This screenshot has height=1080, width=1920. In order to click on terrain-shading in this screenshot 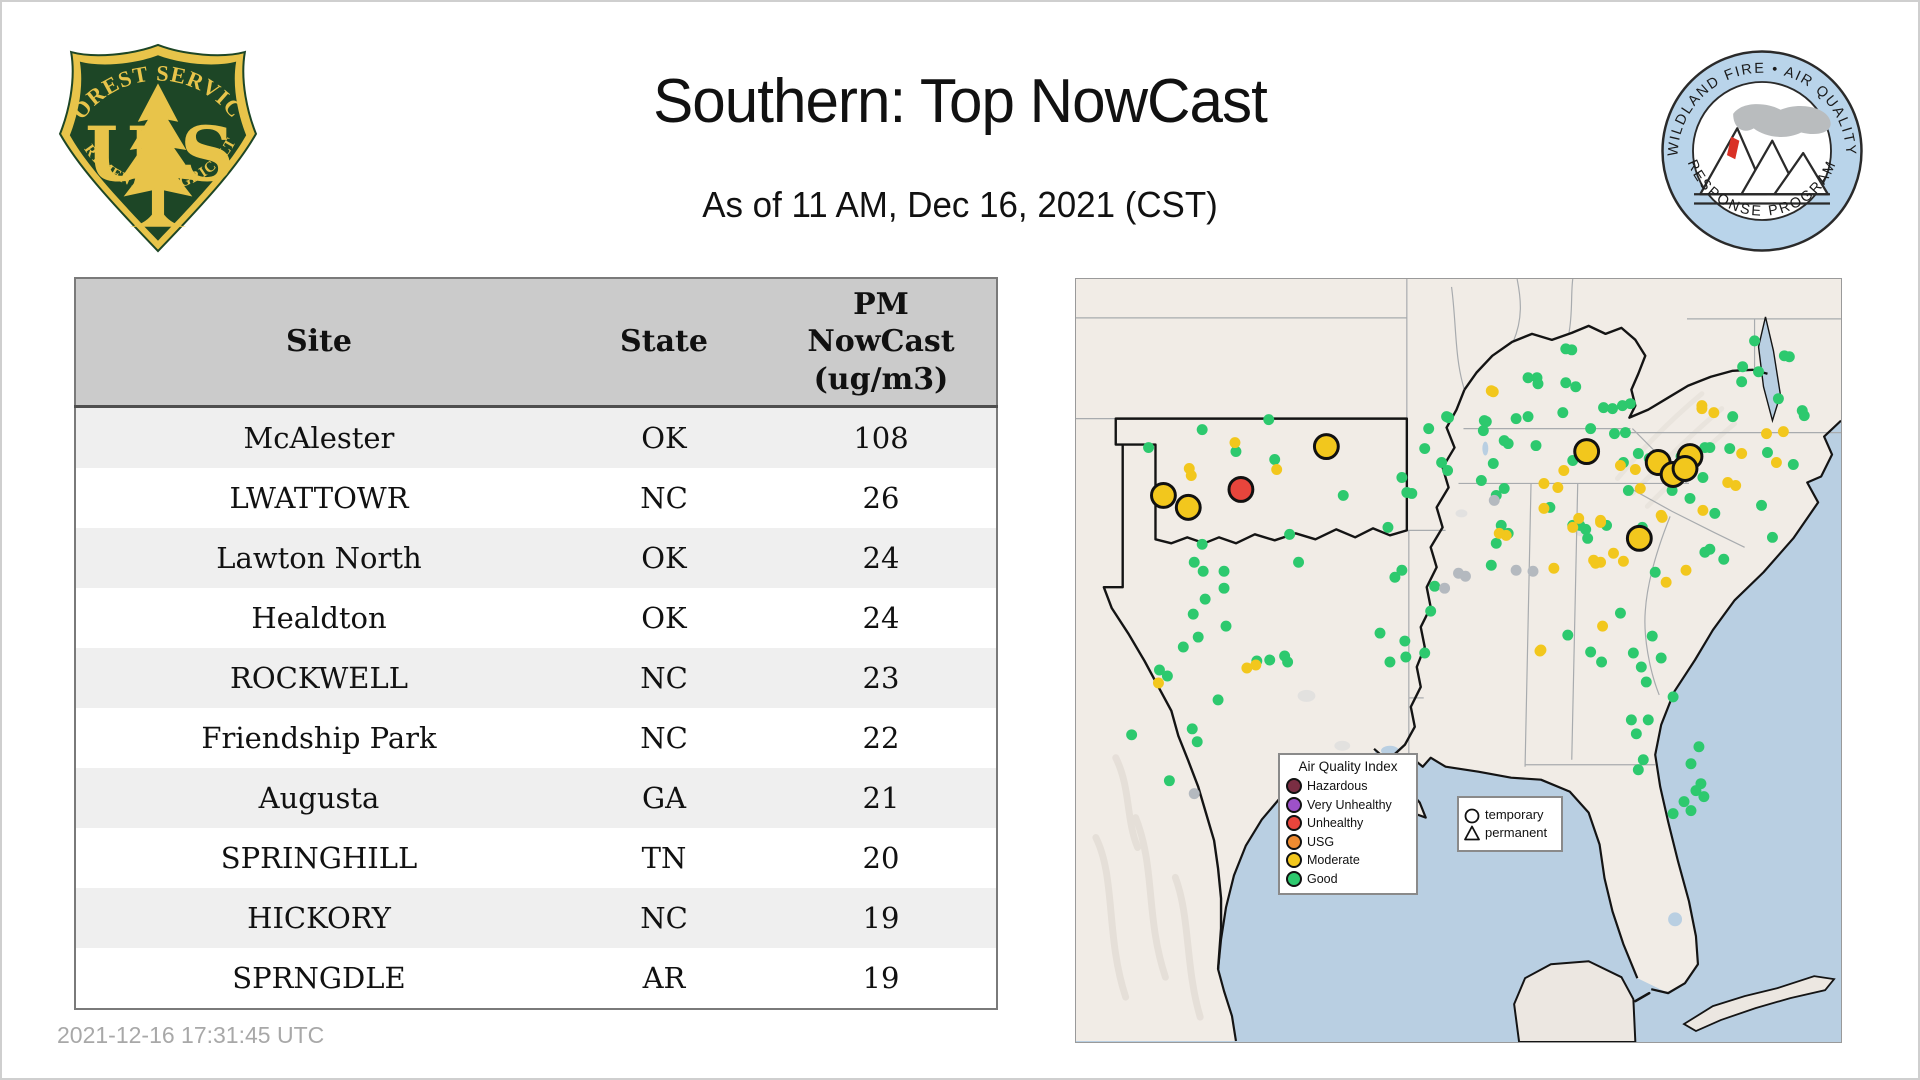, I will do `click(1148, 887)`.